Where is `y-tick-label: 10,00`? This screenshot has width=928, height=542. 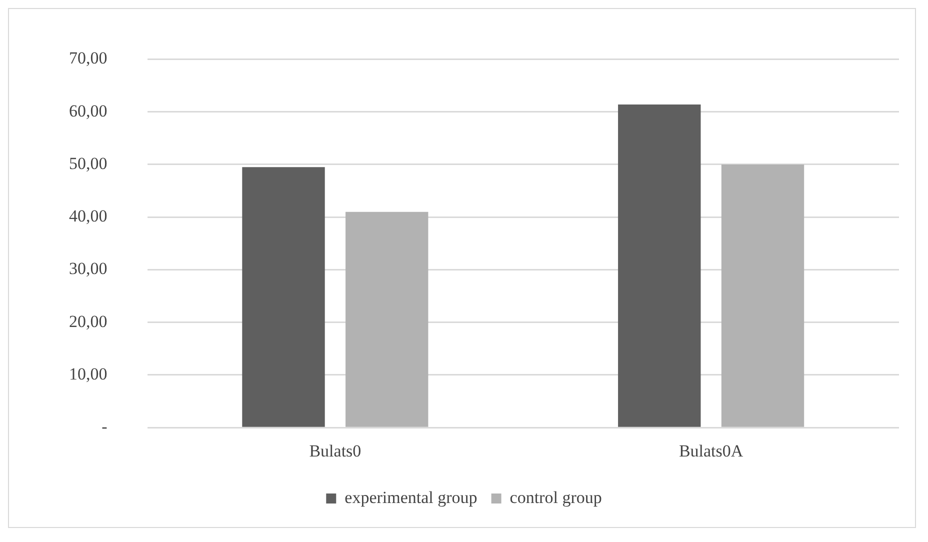
y-tick-label: 10,00 is located at coordinates (88, 374).